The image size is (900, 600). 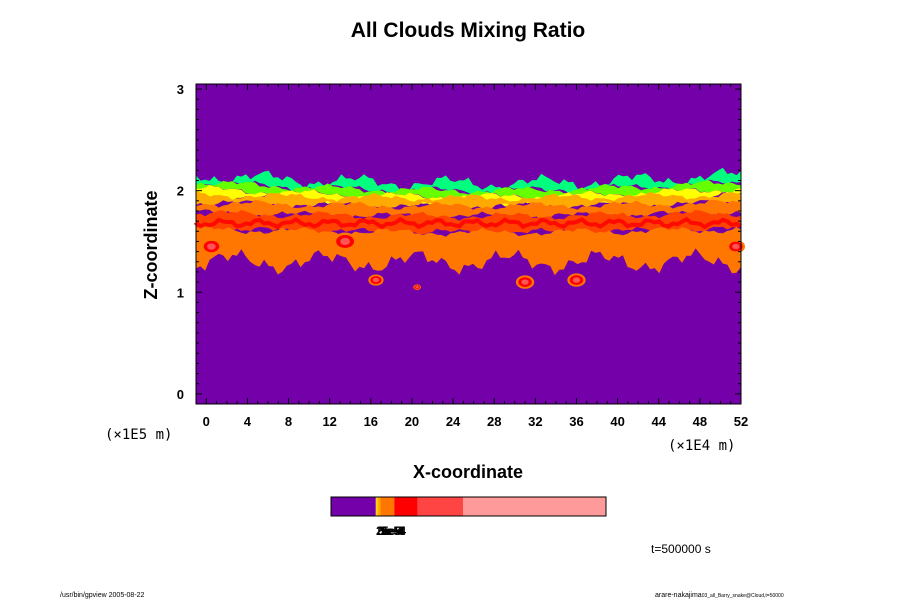 I want to click on x-tick-label: 44, so click(x=659, y=421).